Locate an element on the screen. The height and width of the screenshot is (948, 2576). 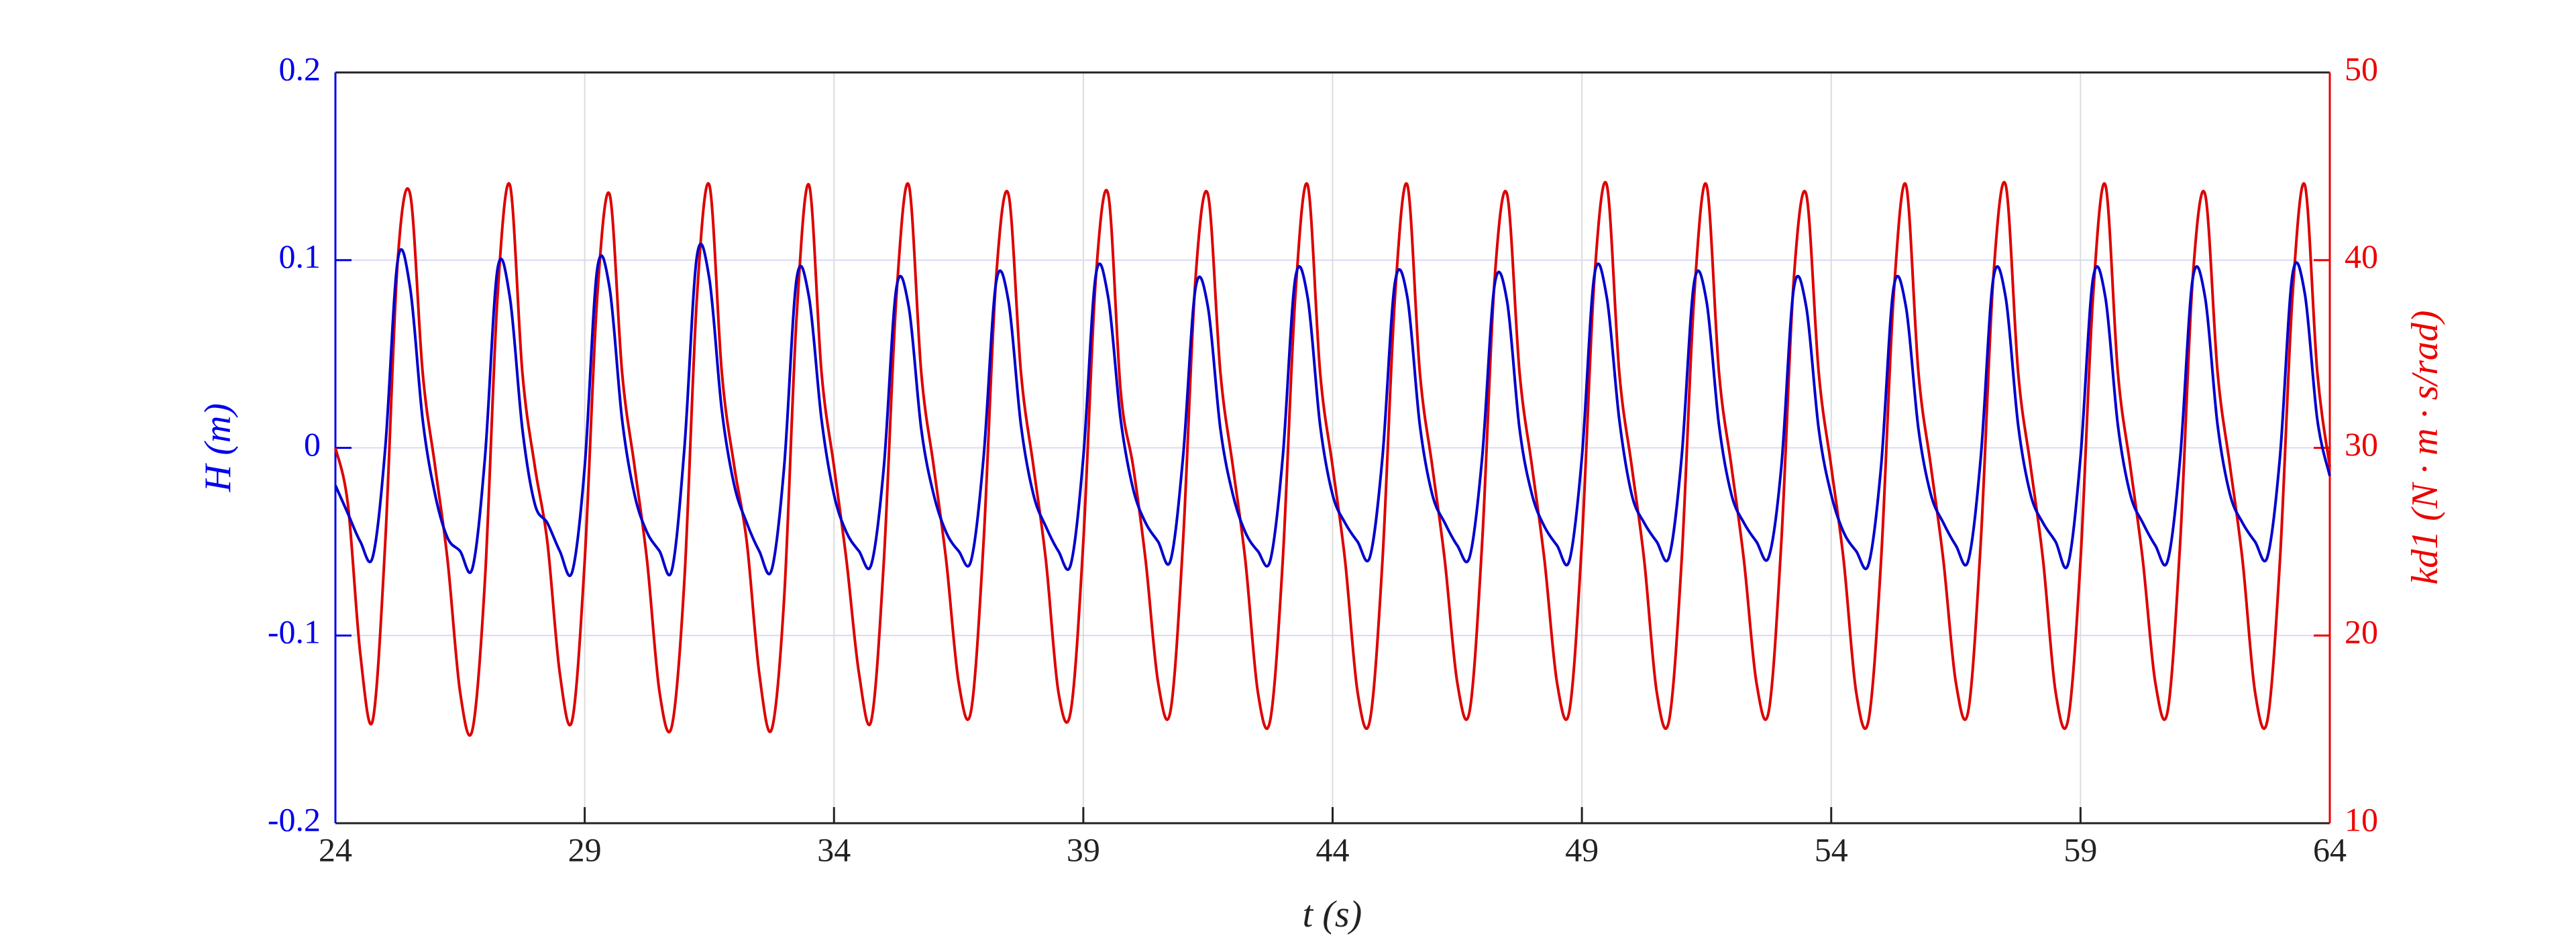
x-tick-label: 34 is located at coordinates (834, 849).